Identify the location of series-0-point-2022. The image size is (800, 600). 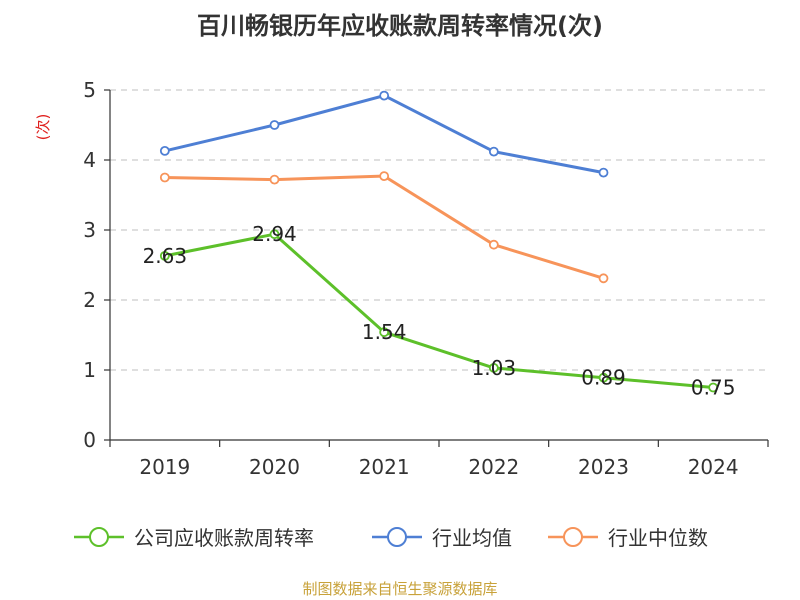
(493, 367).